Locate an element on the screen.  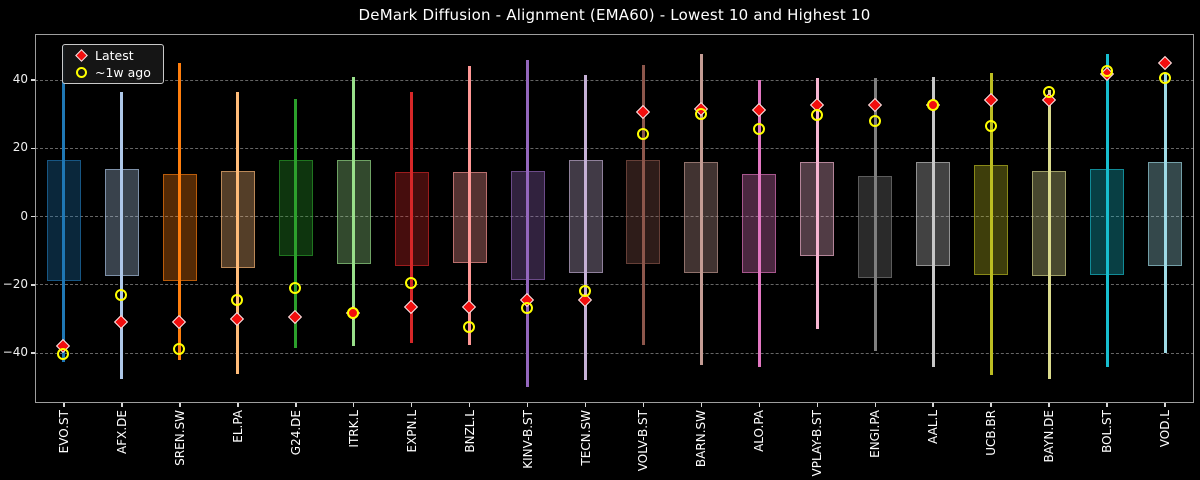
x-tick-label: AAL.L is located at coordinates (933, 427).